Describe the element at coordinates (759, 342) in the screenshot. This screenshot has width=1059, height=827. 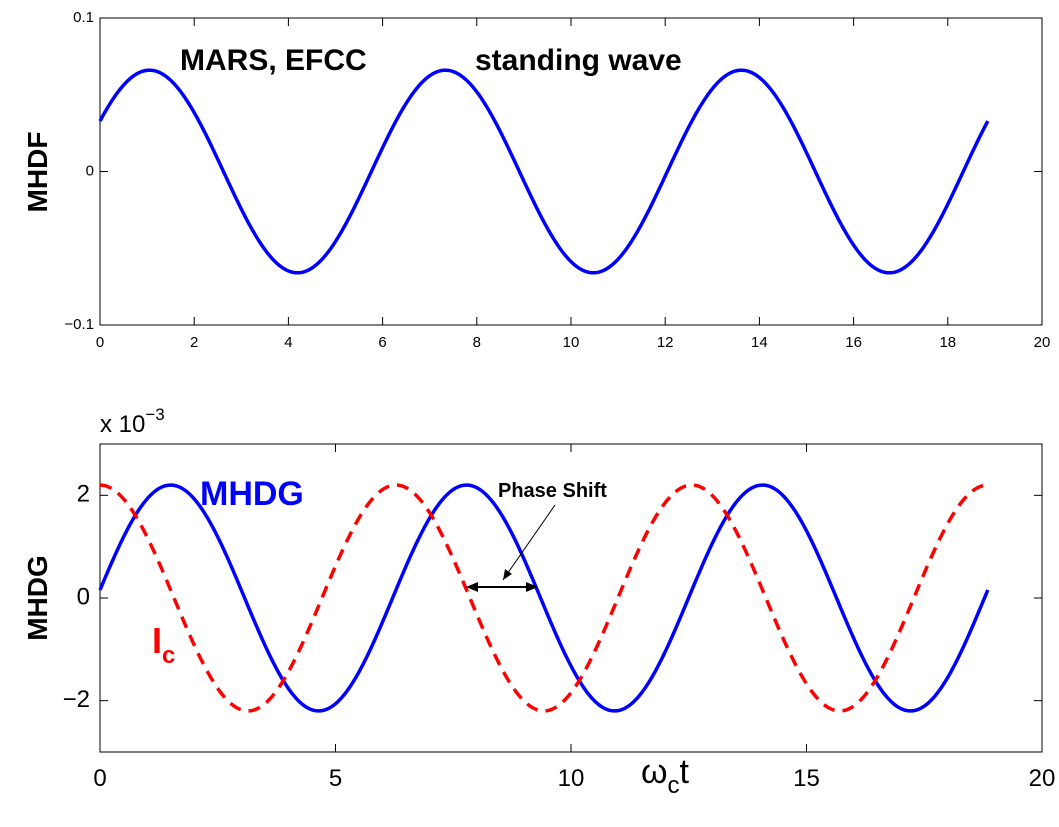
I see `top-x-tick-label: 14` at that location.